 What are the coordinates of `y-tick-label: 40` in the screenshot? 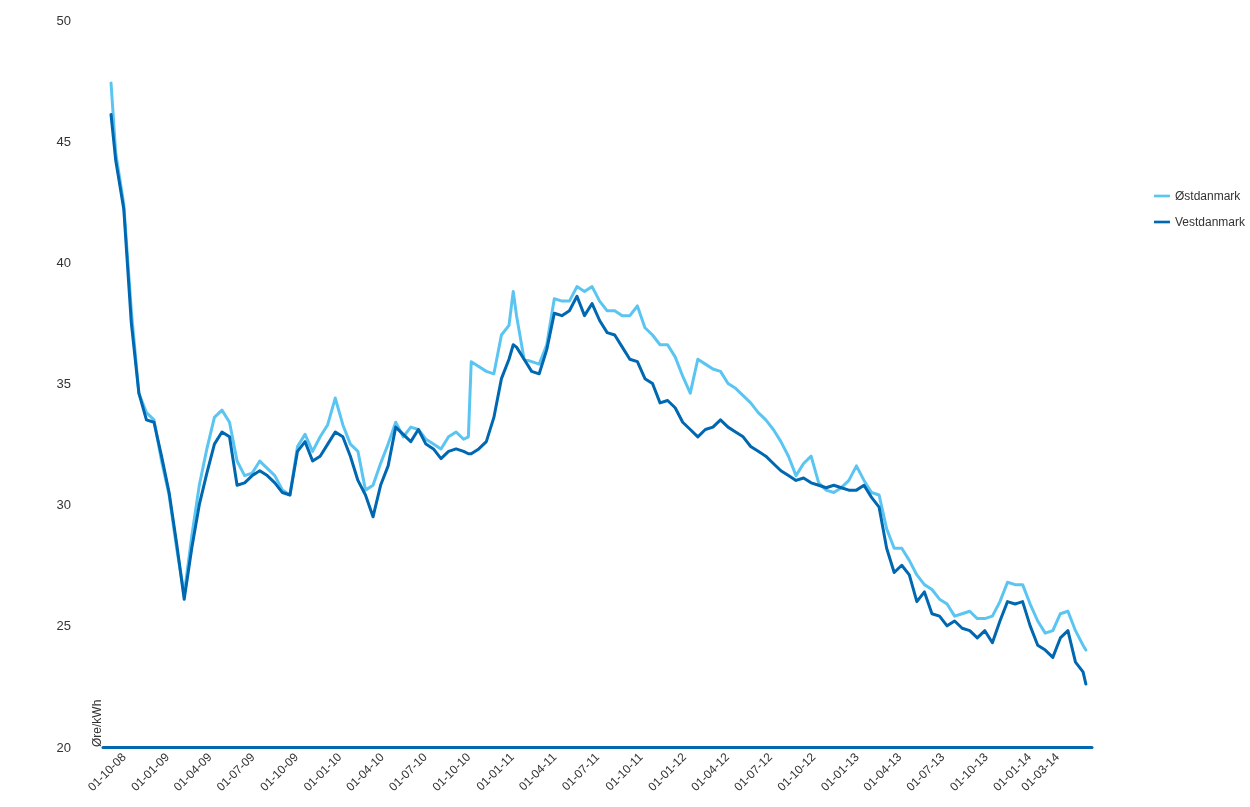 It's located at (63, 262).